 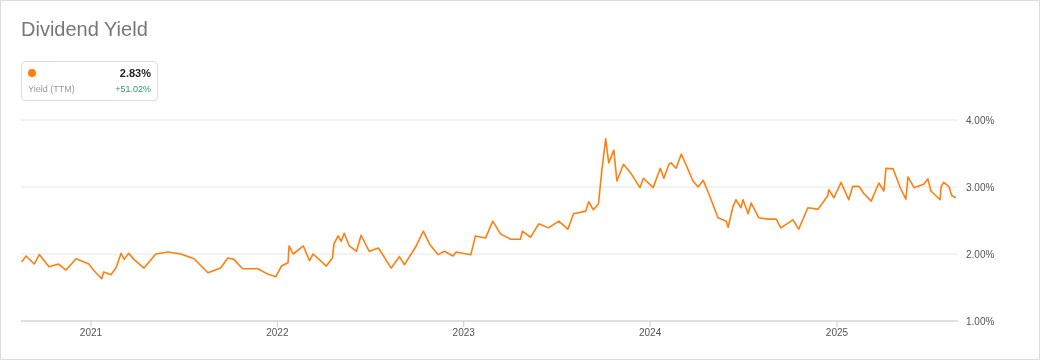 I want to click on x-tick-label: 2023, so click(x=464, y=333).